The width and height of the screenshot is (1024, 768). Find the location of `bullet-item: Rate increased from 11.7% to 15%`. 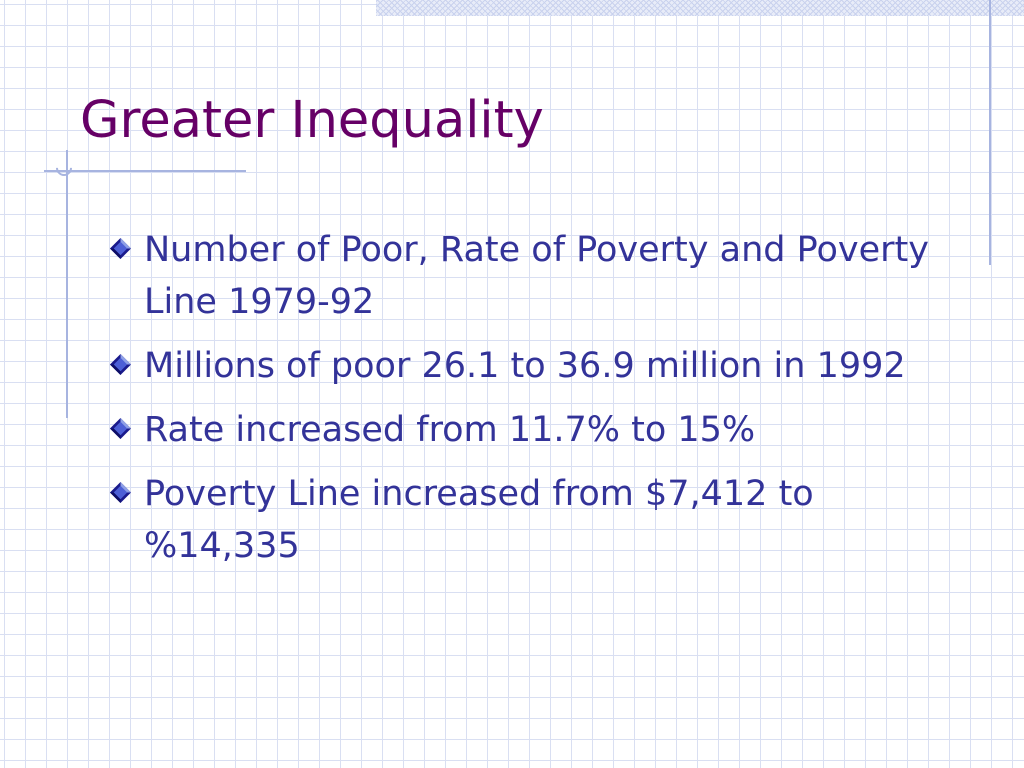

bullet-item: Rate increased from 11.7% to 15% is located at coordinates (519, 430).